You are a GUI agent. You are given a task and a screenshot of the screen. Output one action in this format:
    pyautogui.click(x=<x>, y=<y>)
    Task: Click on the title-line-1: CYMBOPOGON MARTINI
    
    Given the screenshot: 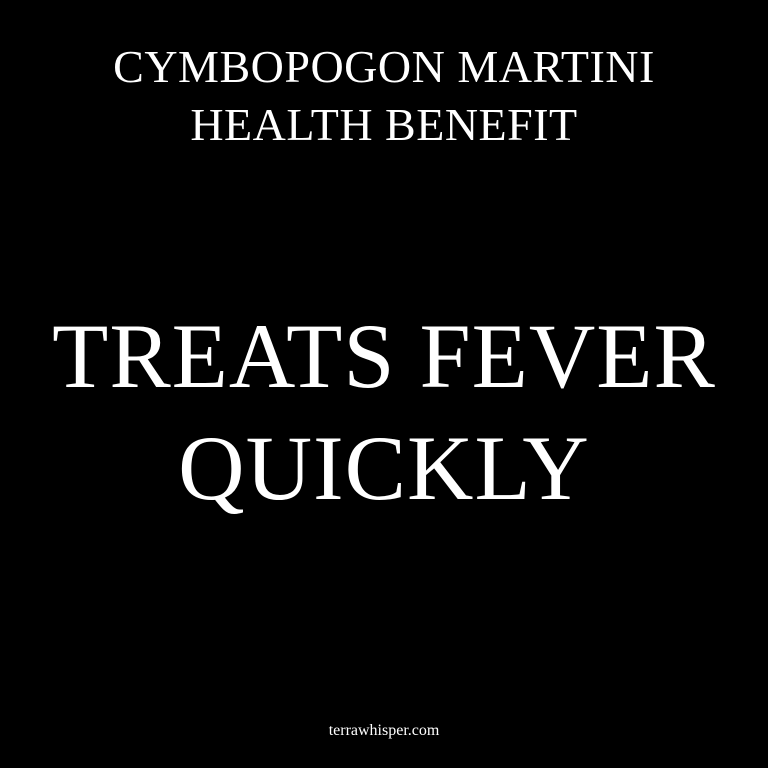 What is the action you would take?
    pyautogui.click(x=384, y=66)
    